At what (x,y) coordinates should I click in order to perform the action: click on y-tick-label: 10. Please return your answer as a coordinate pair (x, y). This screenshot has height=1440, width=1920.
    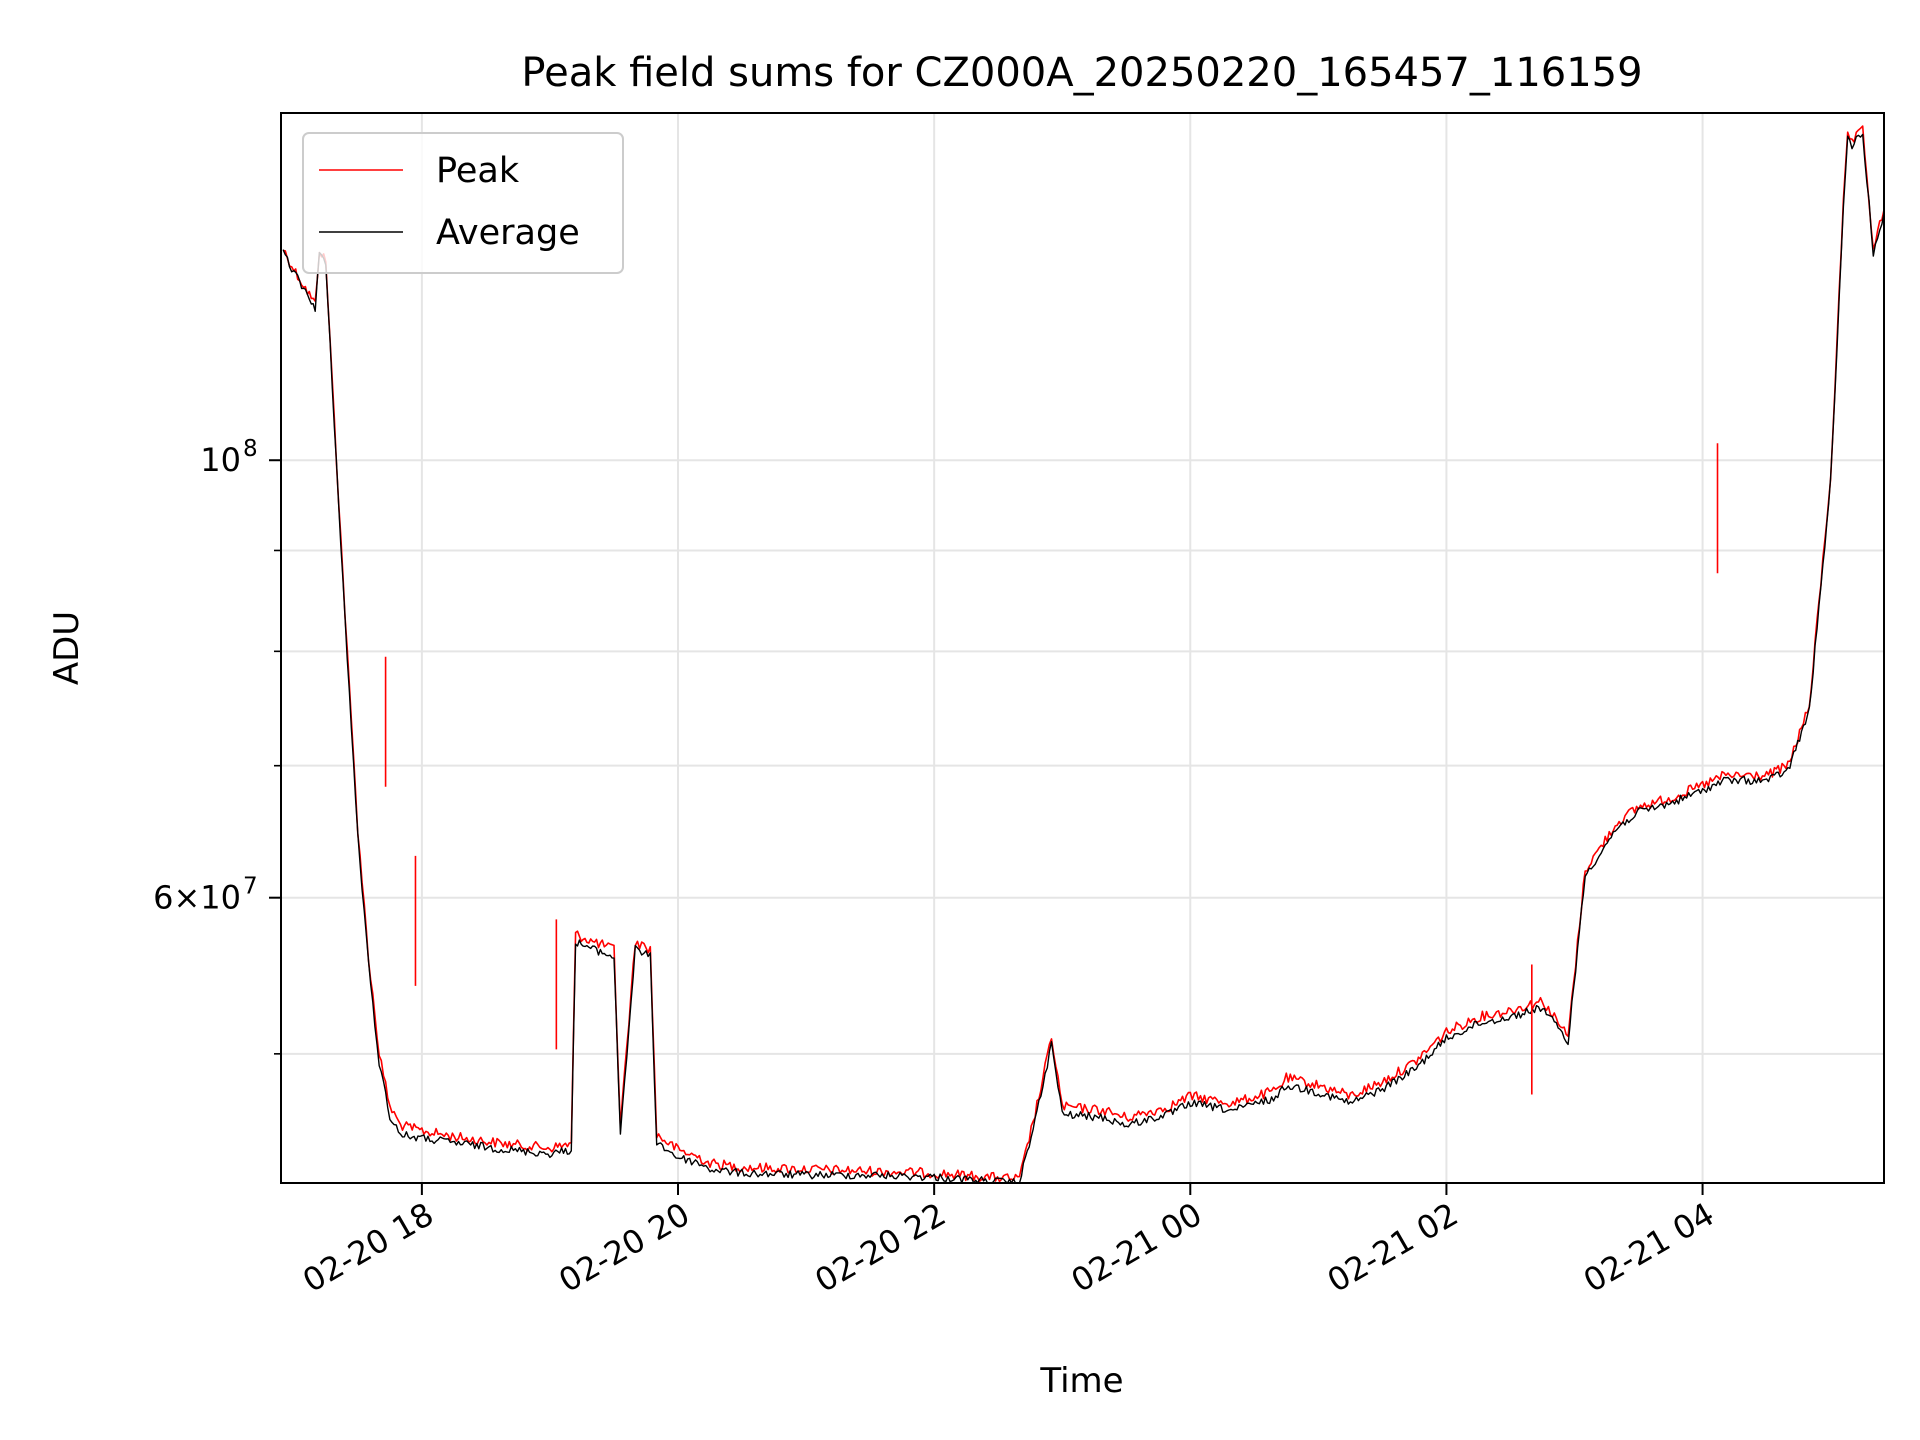
    Looking at the image, I should click on (220, 460).